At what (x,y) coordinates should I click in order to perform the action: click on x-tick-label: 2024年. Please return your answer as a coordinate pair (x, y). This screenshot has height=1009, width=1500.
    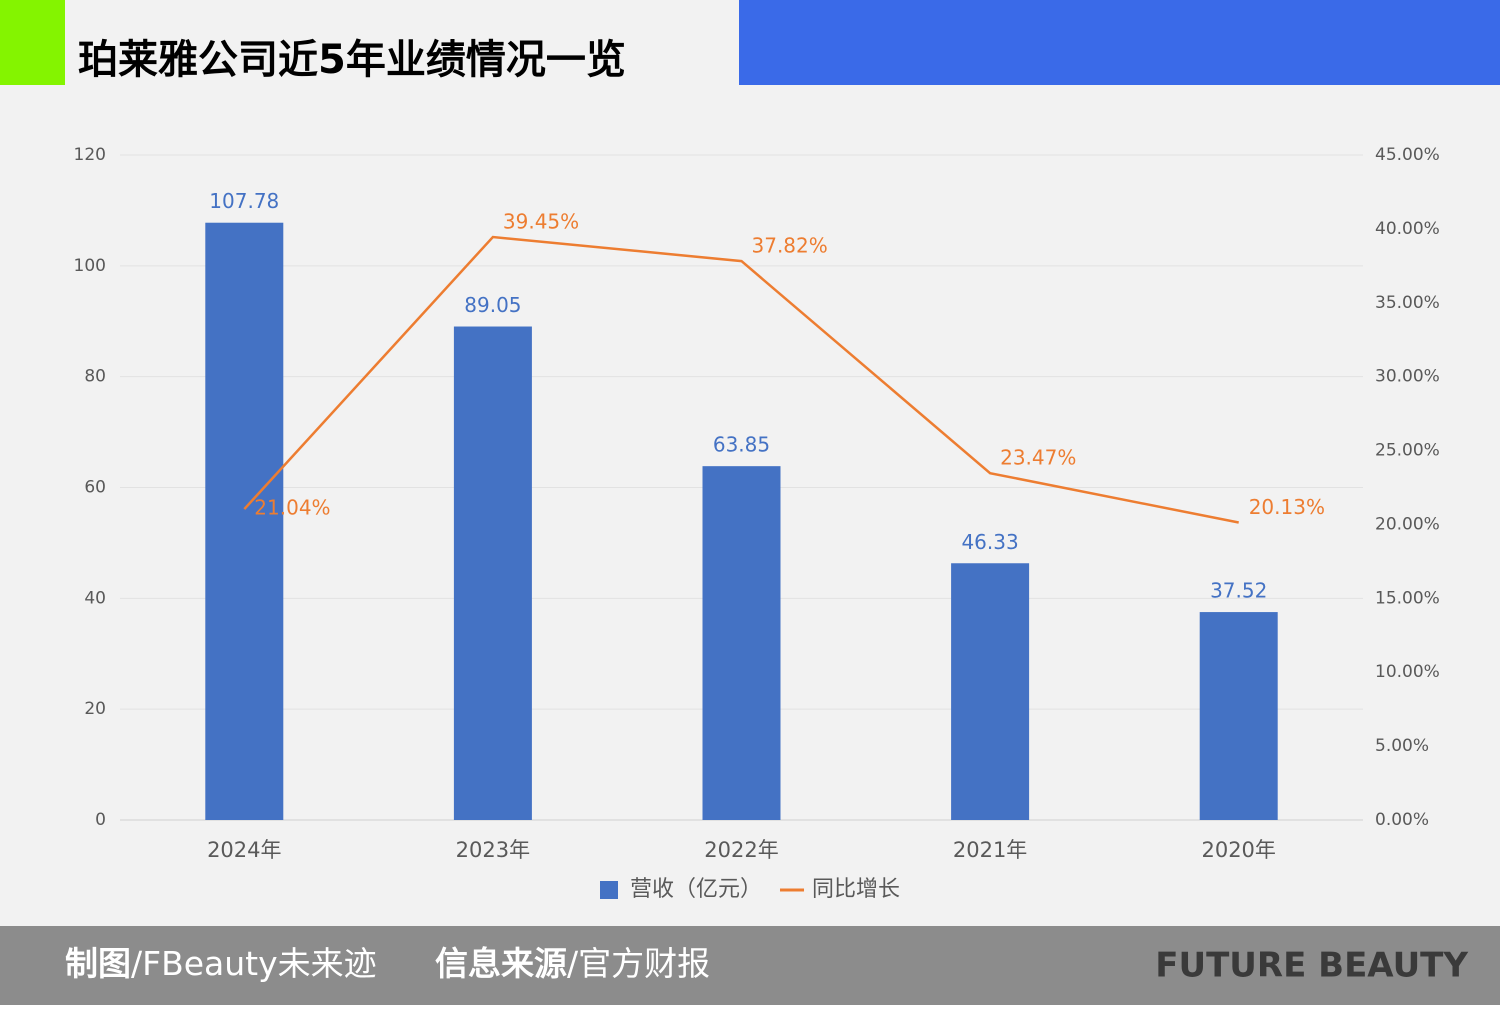
    Looking at the image, I should click on (244, 850).